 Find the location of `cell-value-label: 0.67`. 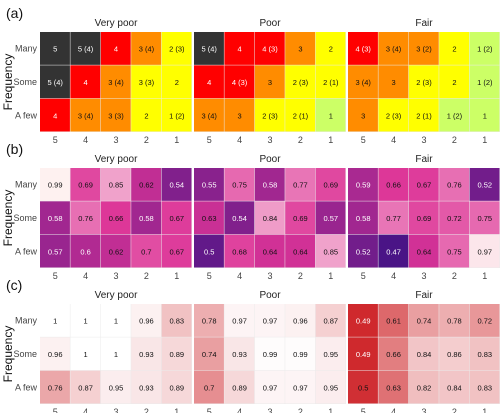

cell-value-label: 0.67 is located at coordinates (176, 251).